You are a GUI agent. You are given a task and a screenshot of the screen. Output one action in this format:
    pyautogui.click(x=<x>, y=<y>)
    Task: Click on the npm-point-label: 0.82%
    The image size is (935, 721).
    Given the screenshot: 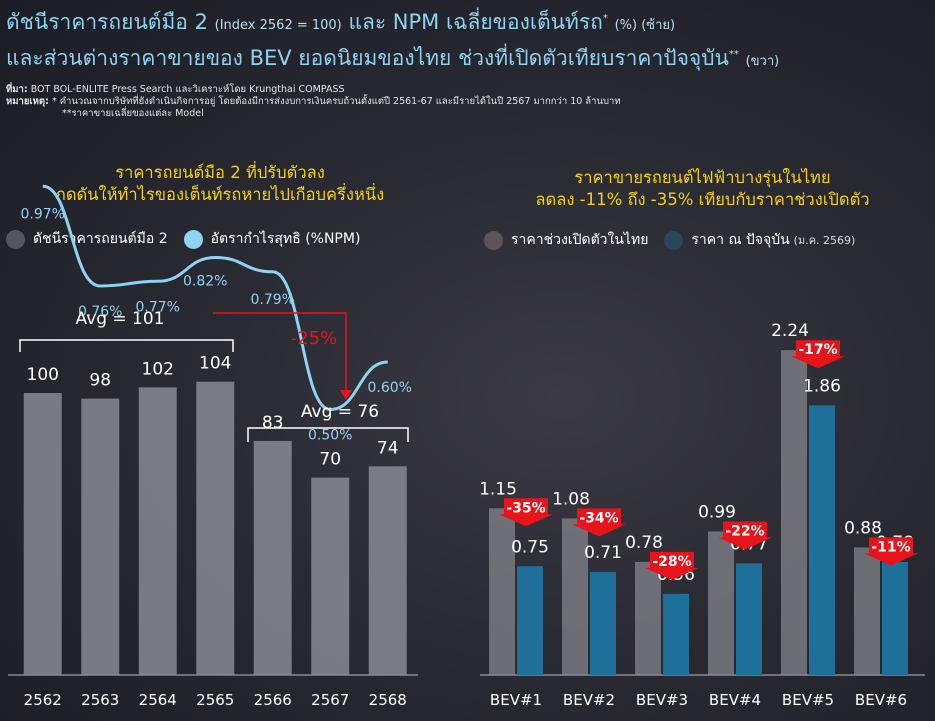 What is the action you would take?
    pyautogui.click(x=205, y=282)
    